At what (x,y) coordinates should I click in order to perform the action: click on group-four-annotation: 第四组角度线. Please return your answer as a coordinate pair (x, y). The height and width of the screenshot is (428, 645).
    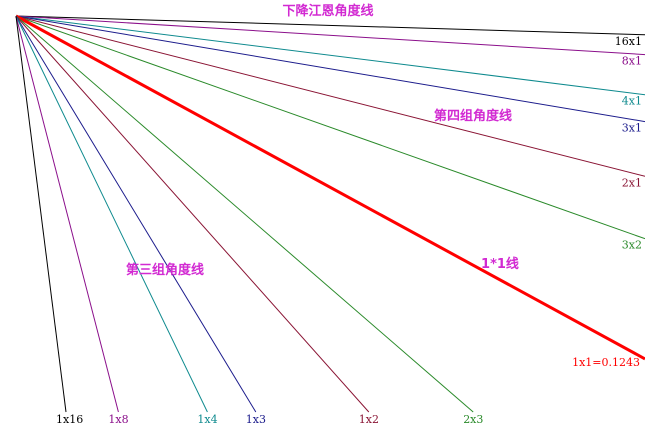
    Looking at the image, I should click on (473, 116).